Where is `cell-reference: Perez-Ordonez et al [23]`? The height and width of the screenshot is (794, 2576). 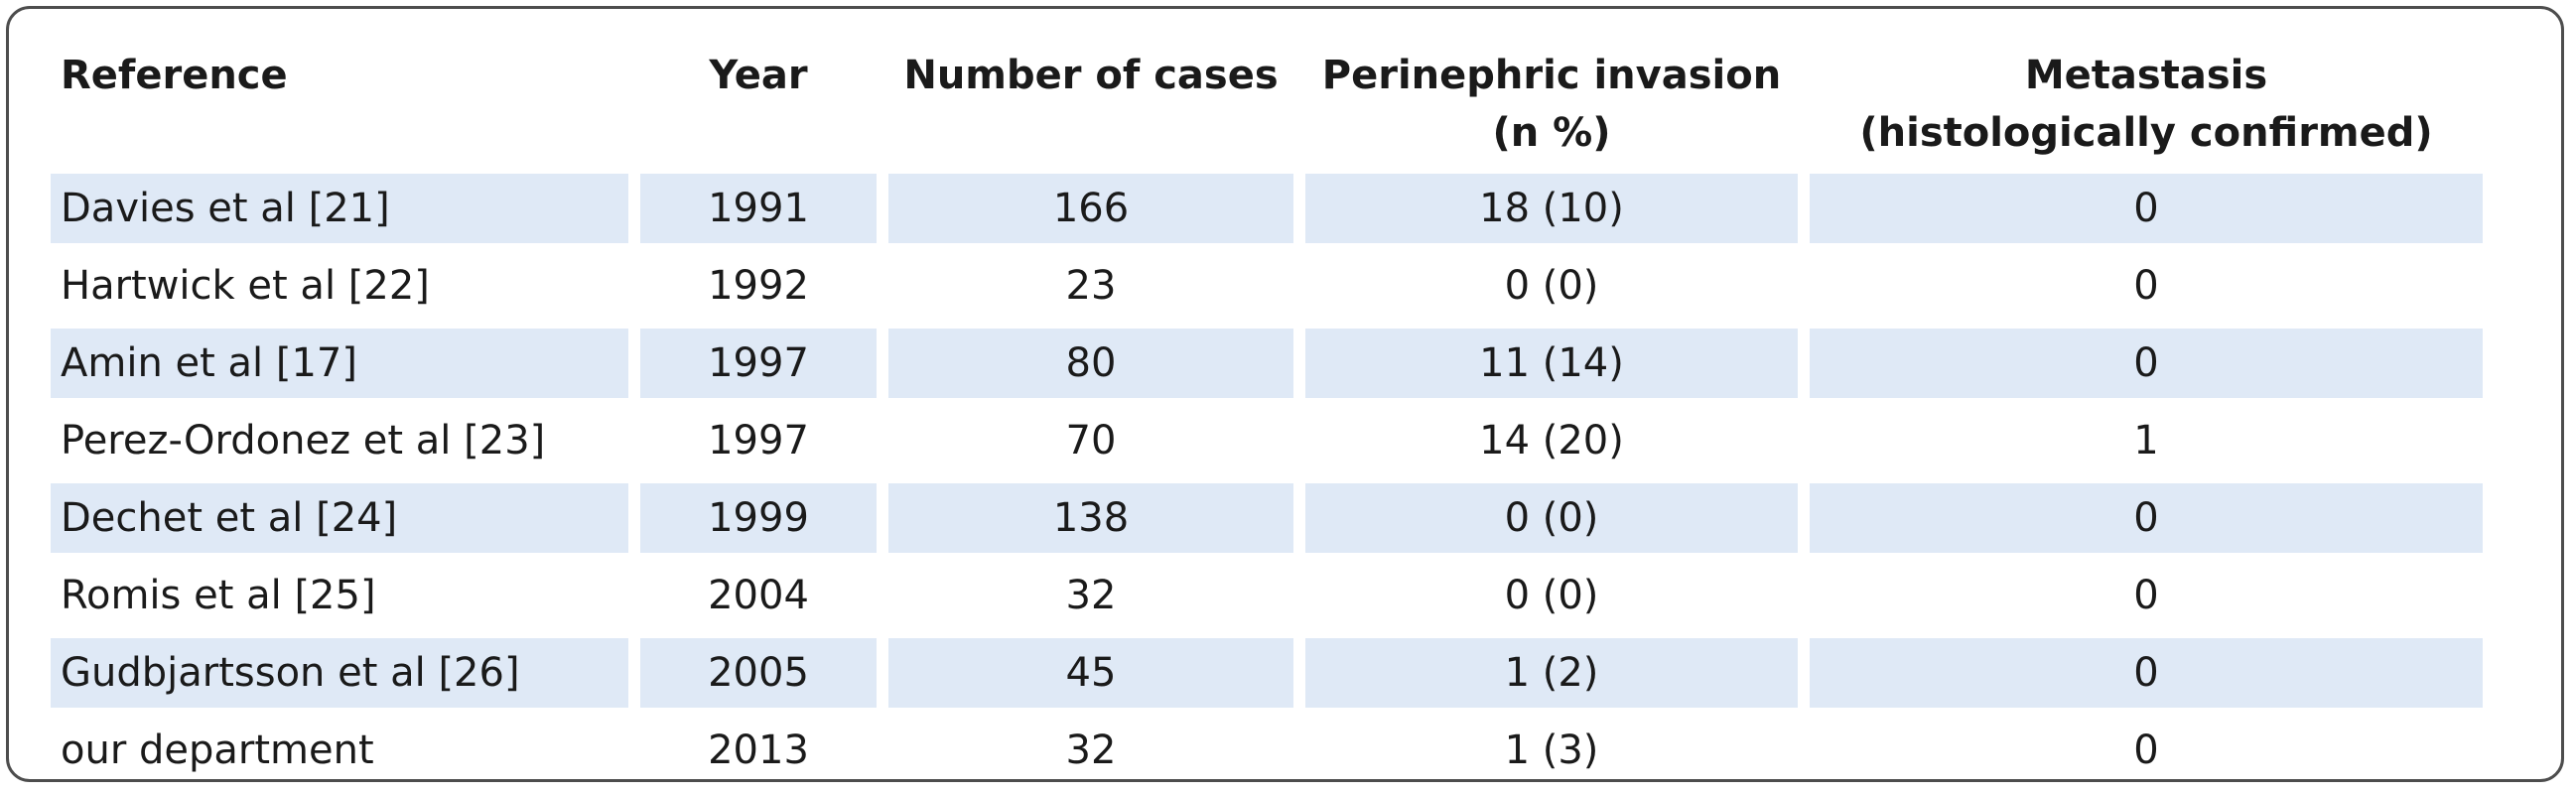
cell-reference: Perez-Ordonez et al [23] is located at coordinates (304, 441).